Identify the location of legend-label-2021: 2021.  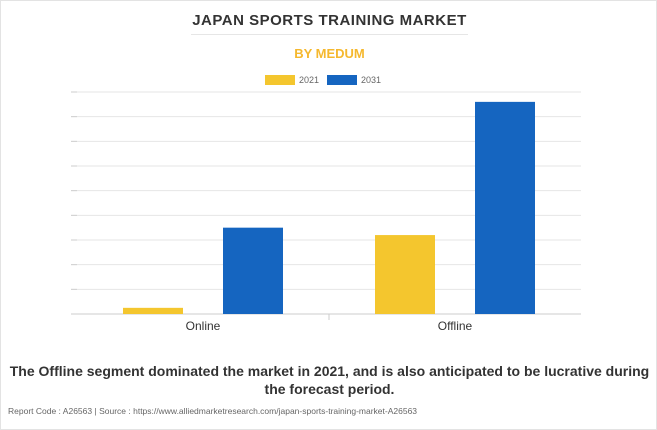
(309, 80).